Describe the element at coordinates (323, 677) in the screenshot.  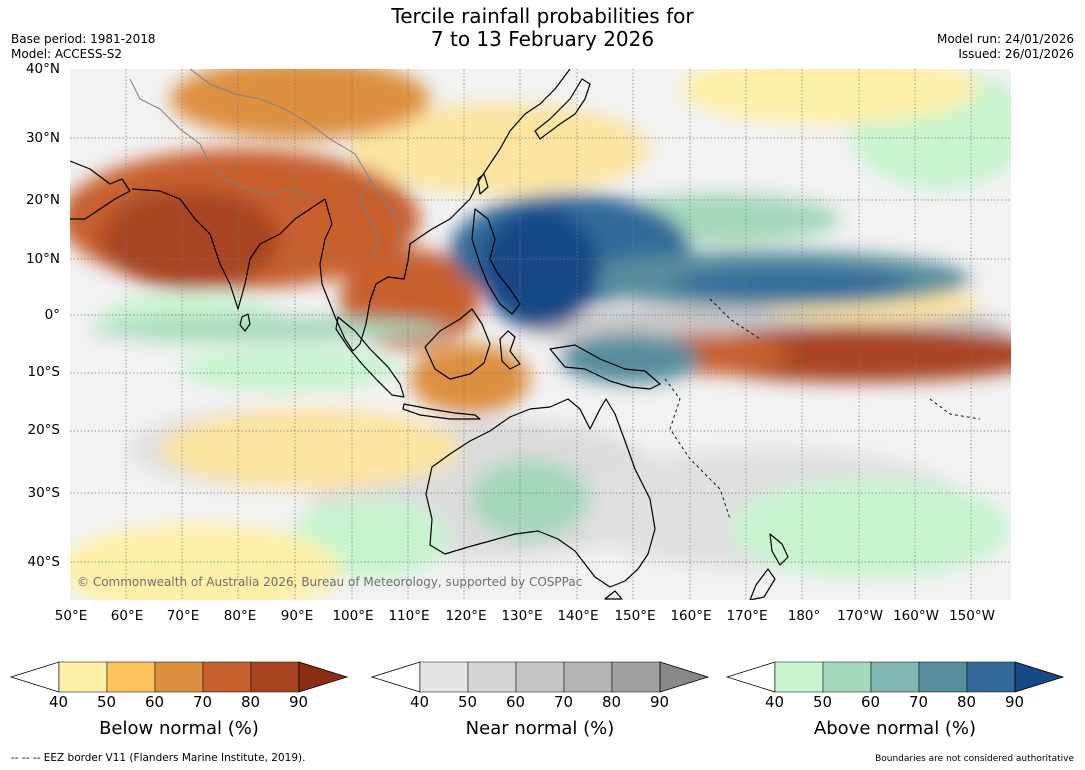
I see `below-high-extend` at that location.